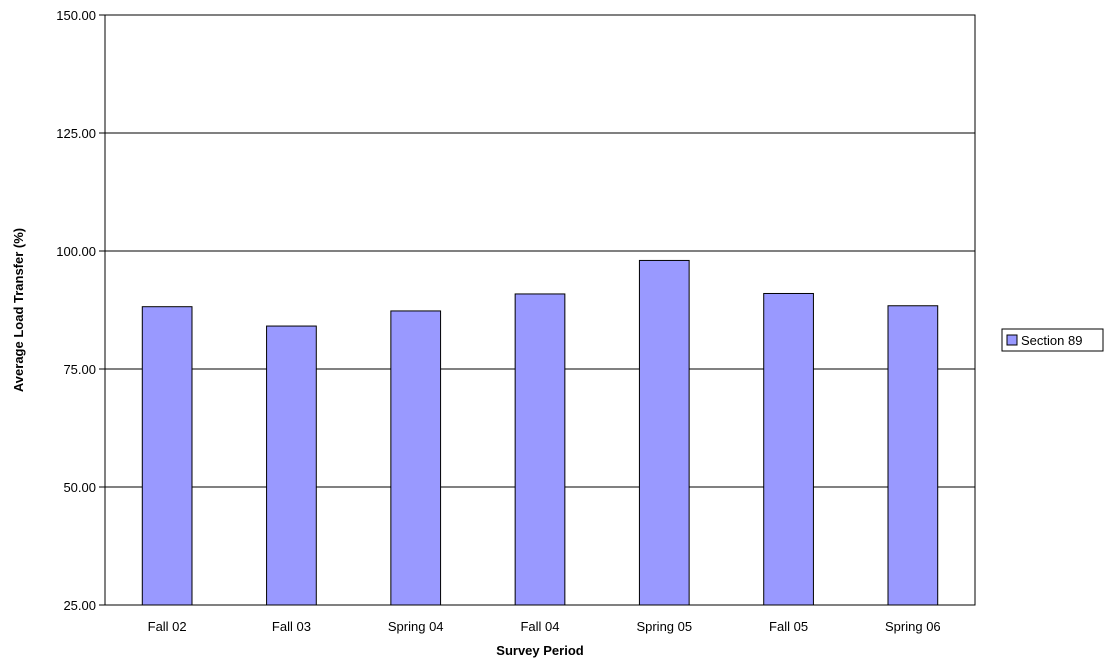 The image size is (1114, 667). I want to click on y-tick-label: 25.00, so click(79, 605).